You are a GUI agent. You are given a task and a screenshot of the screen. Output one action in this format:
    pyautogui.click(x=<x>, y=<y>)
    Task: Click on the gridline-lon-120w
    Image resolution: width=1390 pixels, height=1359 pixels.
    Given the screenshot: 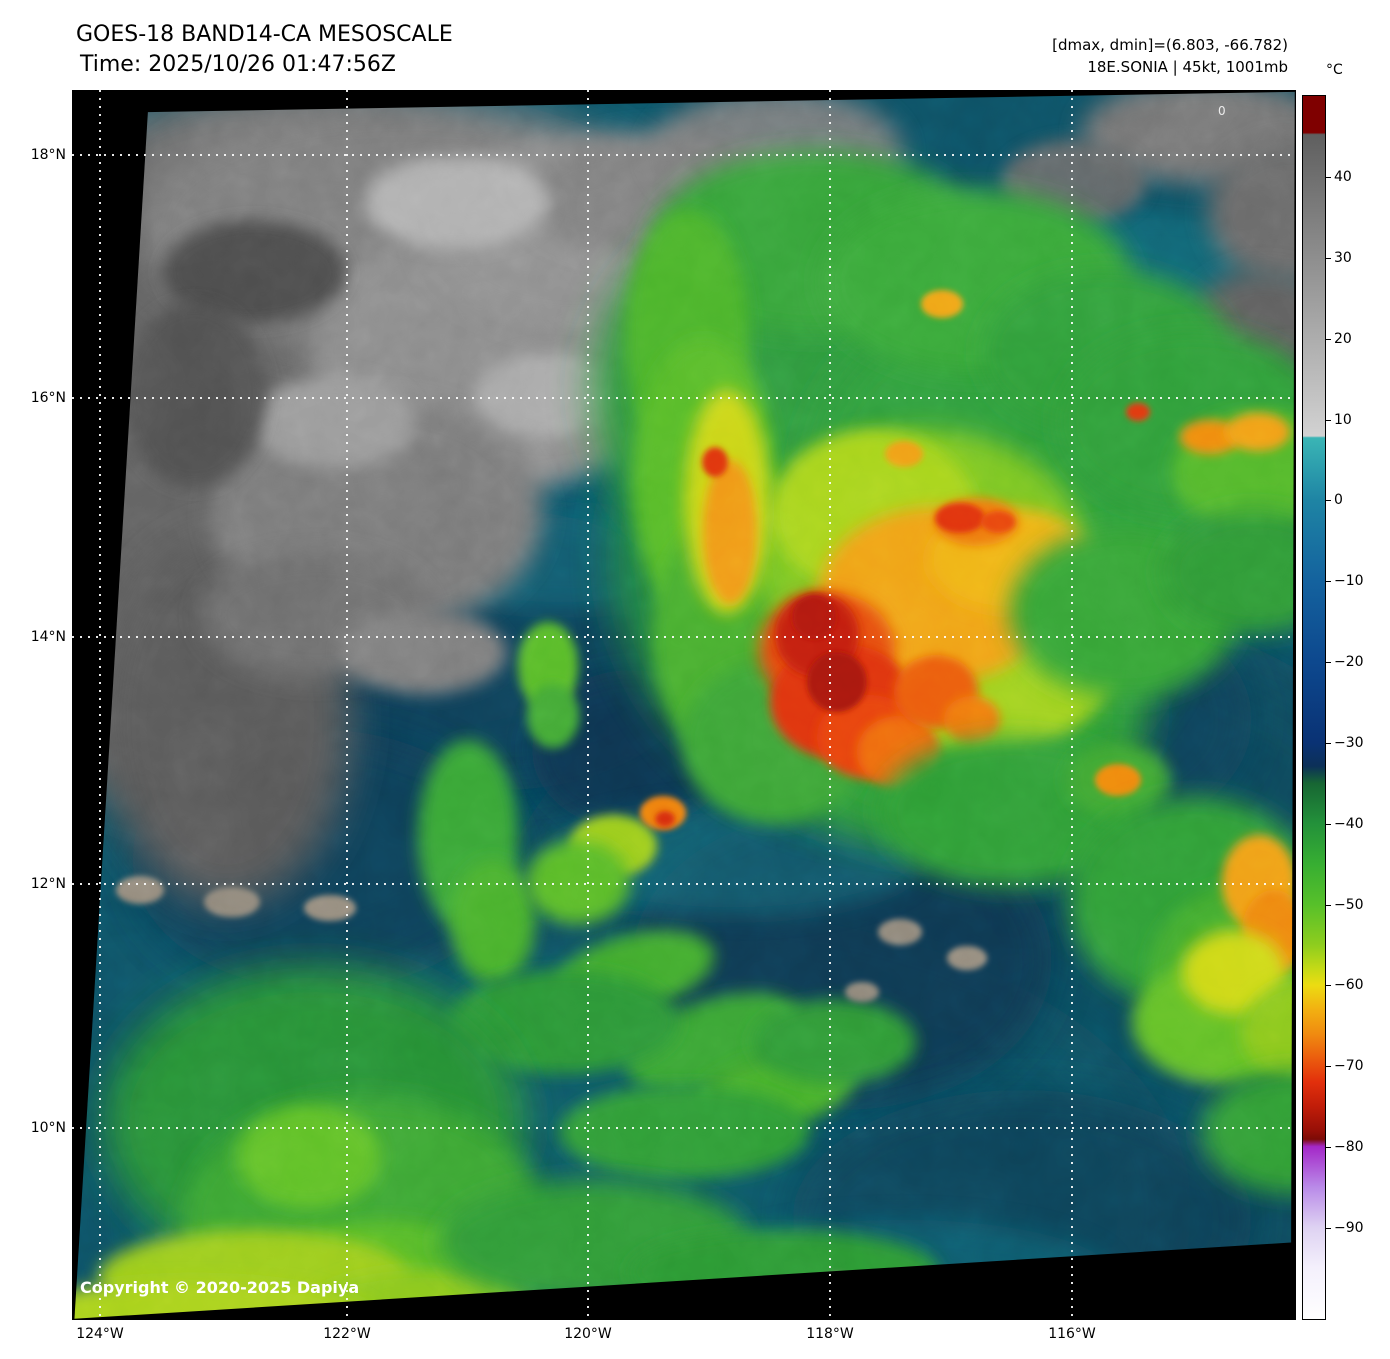 What is the action you would take?
    pyautogui.click(x=588, y=705)
    